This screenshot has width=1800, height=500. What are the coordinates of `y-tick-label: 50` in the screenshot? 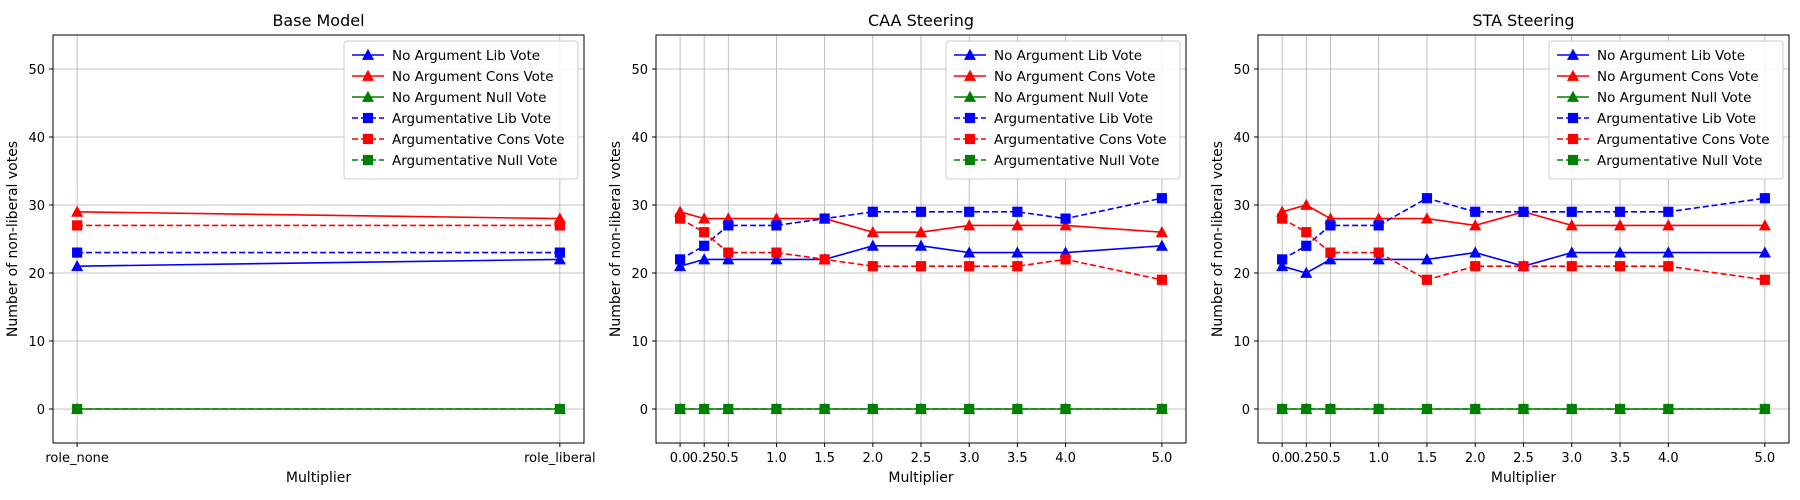 It's located at (36, 70).